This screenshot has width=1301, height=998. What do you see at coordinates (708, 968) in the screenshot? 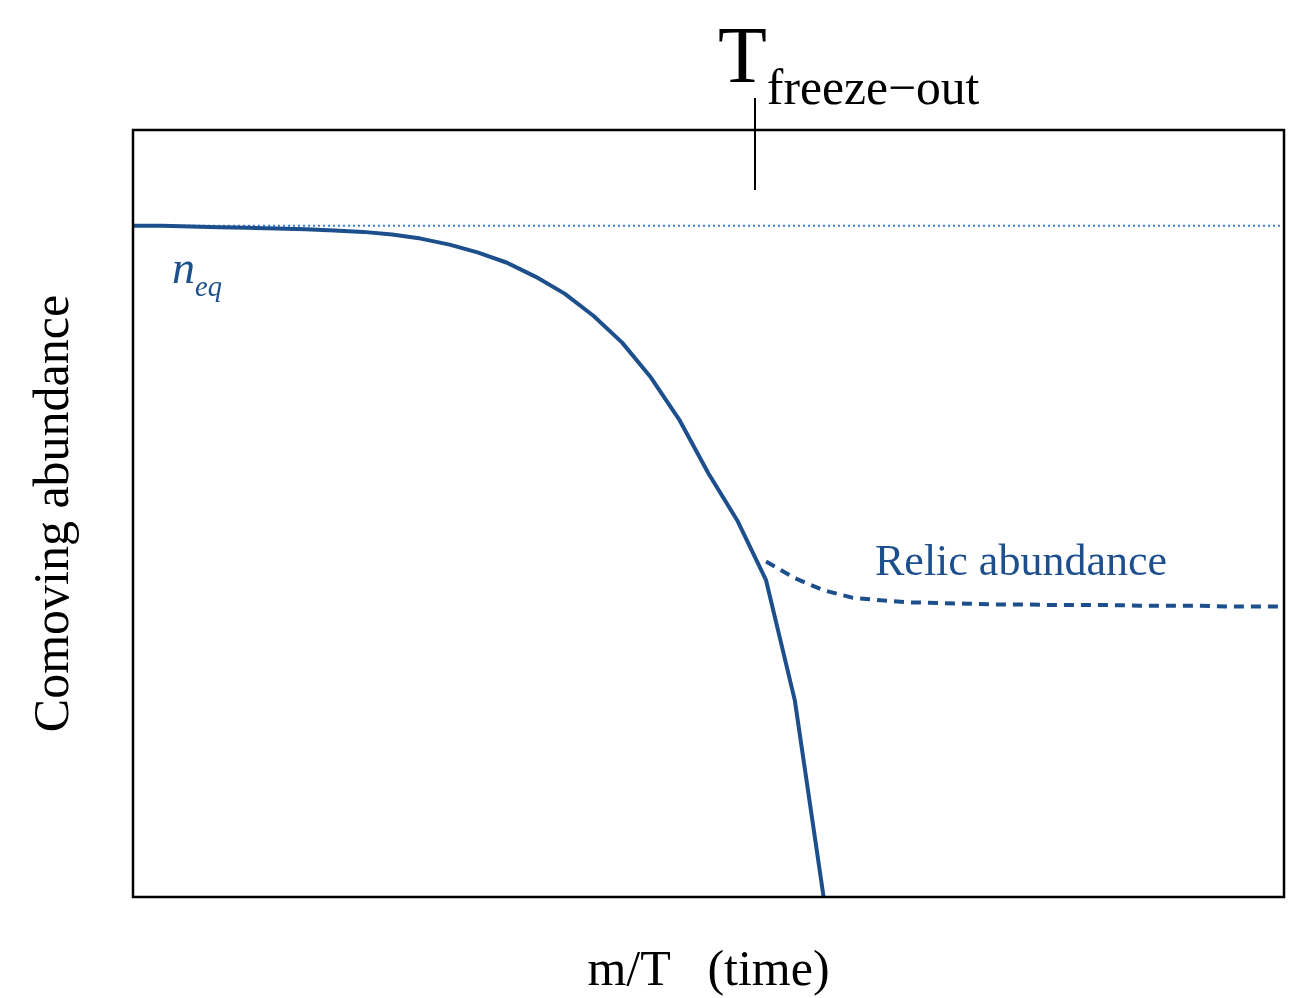
I see `x-axis-title: m/T (time)` at bounding box center [708, 968].